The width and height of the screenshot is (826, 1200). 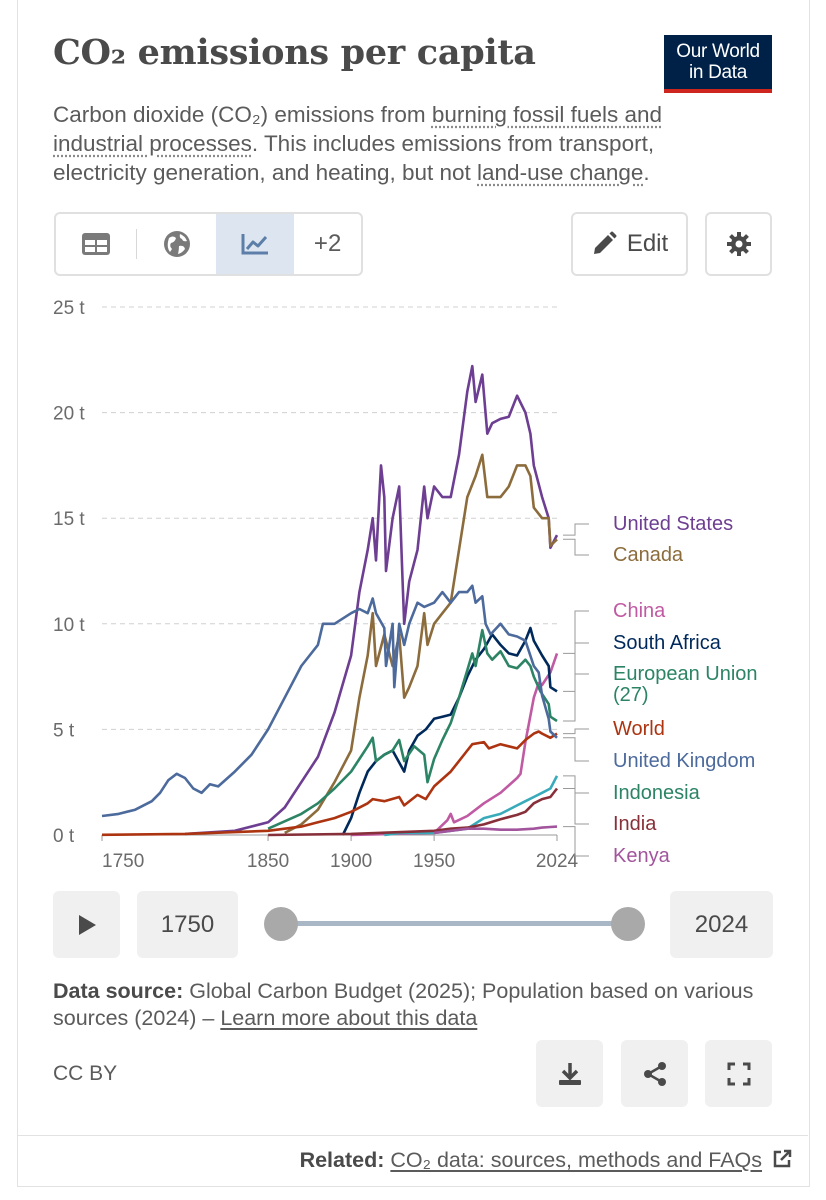 What do you see at coordinates (242, 114) in the screenshot?
I see `subtitle-text-1: Carbon dioxide (CO₂) emissions from` at bounding box center [242, 114].